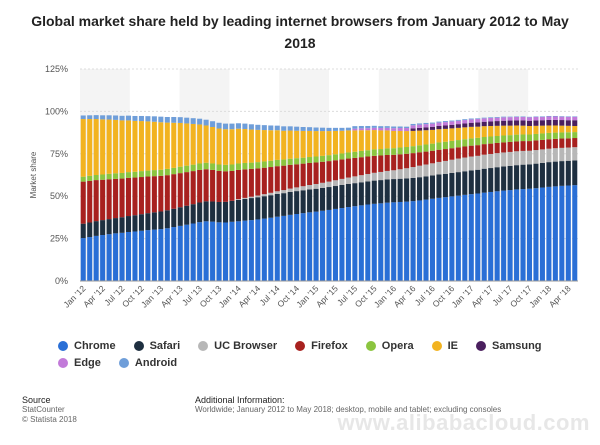 The height and width of the screenshot is (445, 600). What do you see at coordinates (321, 346) in the screenshot?
I see `legend-item: Firefox` at bounding box center [321, 346].